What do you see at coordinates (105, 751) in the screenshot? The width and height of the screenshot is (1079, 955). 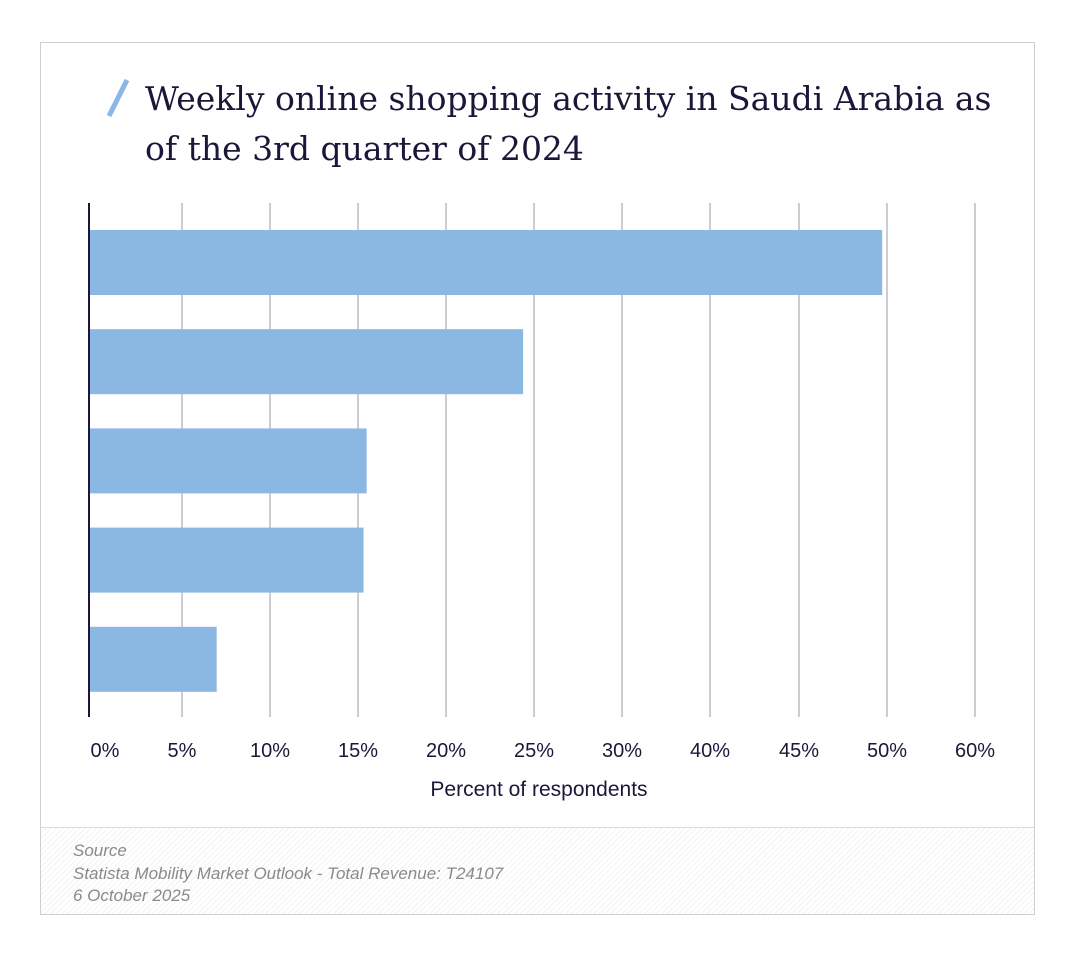 I see `x-tick-label: 0%` at bounding box center [105, 751].